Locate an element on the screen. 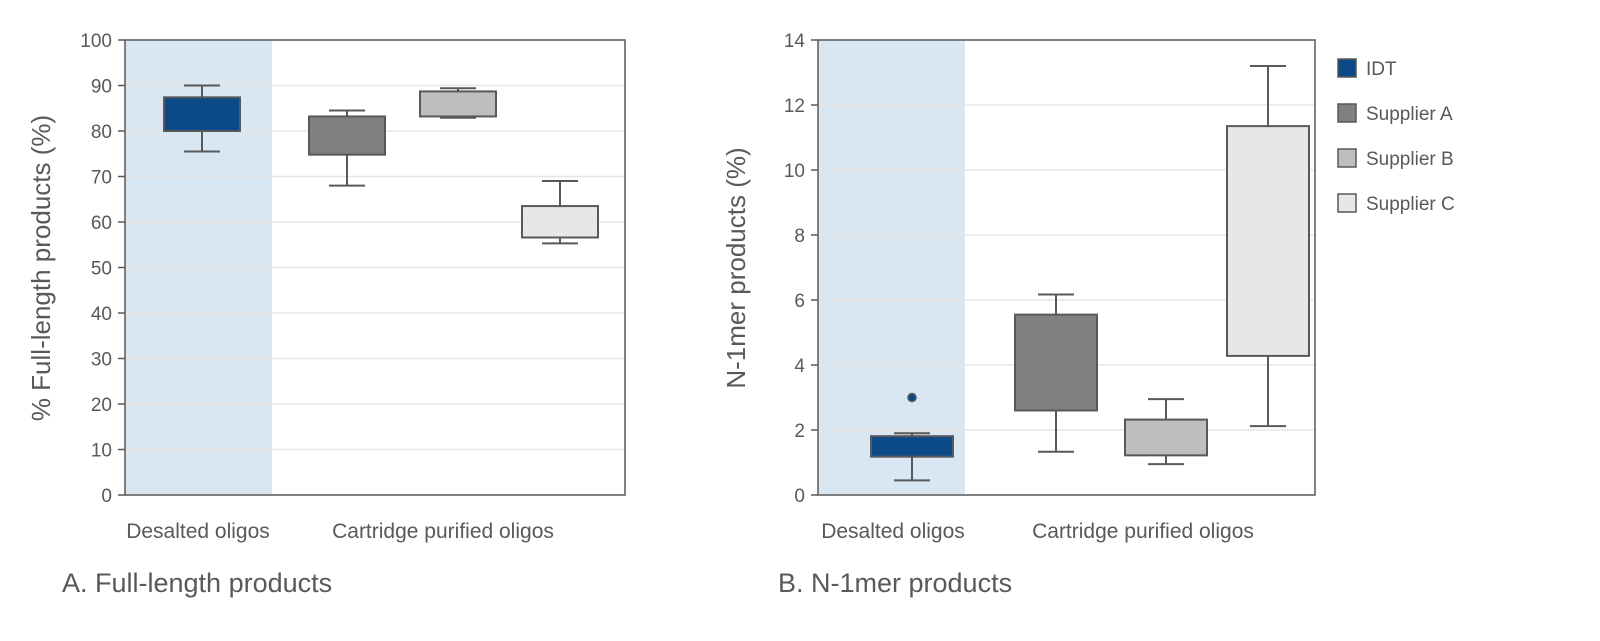 The image size is (1600, 641). legend-item-supplier-c: Supplier C is located at coordinates (1396, 204).